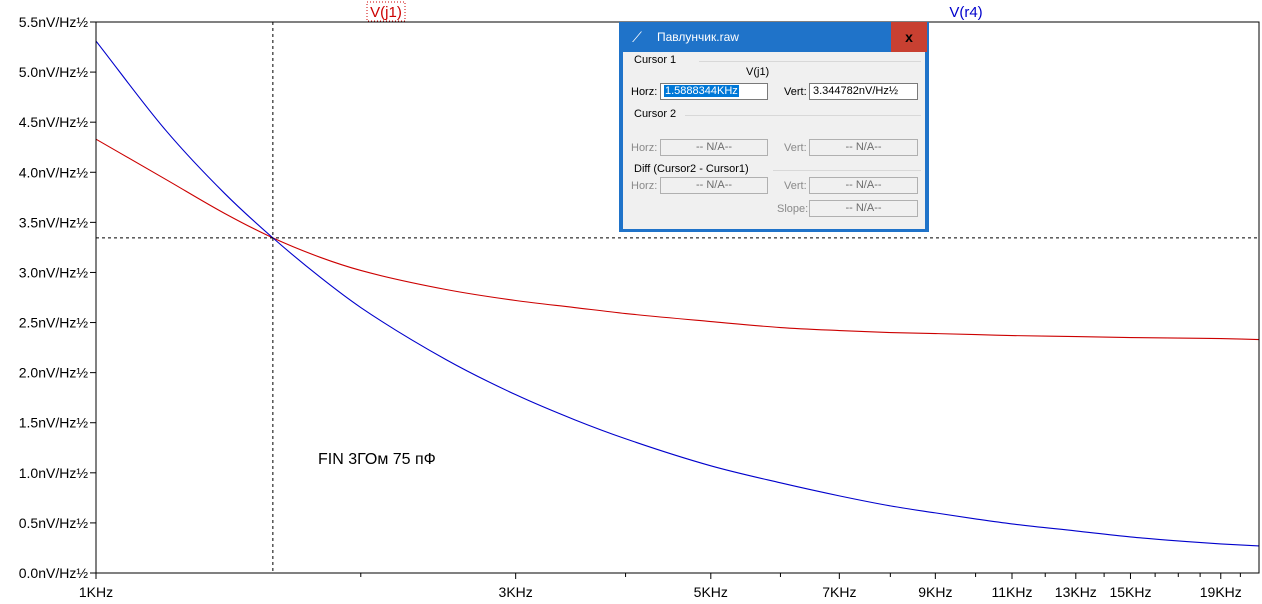  I want to click on cursor1-horz-label: Horz:, so click(644, 92).